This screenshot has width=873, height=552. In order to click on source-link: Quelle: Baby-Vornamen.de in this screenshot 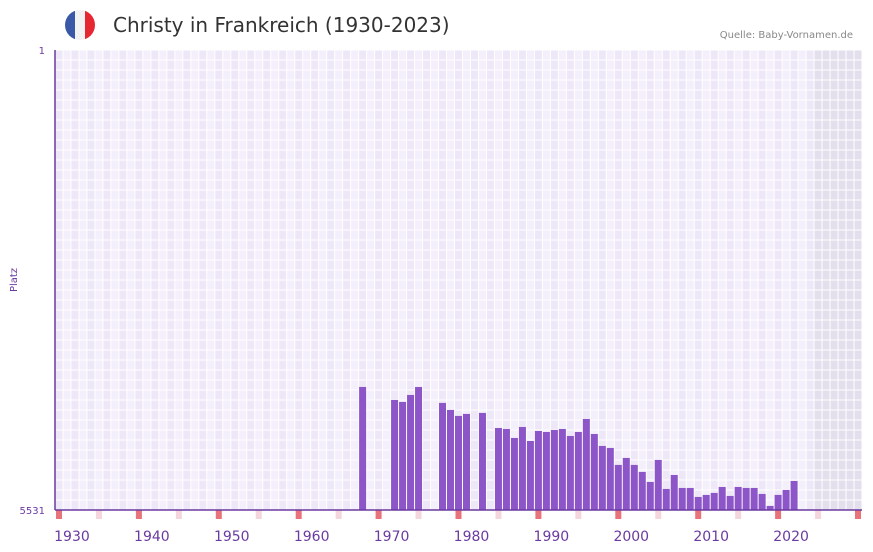, I will do `click(786, 35)`.